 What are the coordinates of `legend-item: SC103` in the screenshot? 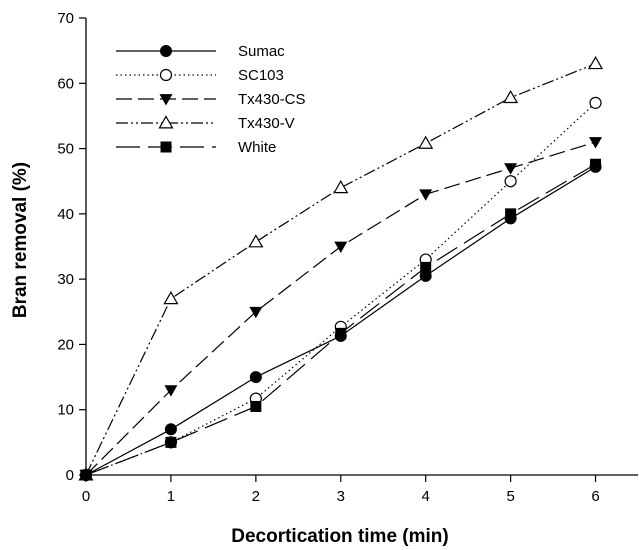 It's located at (200, 75).